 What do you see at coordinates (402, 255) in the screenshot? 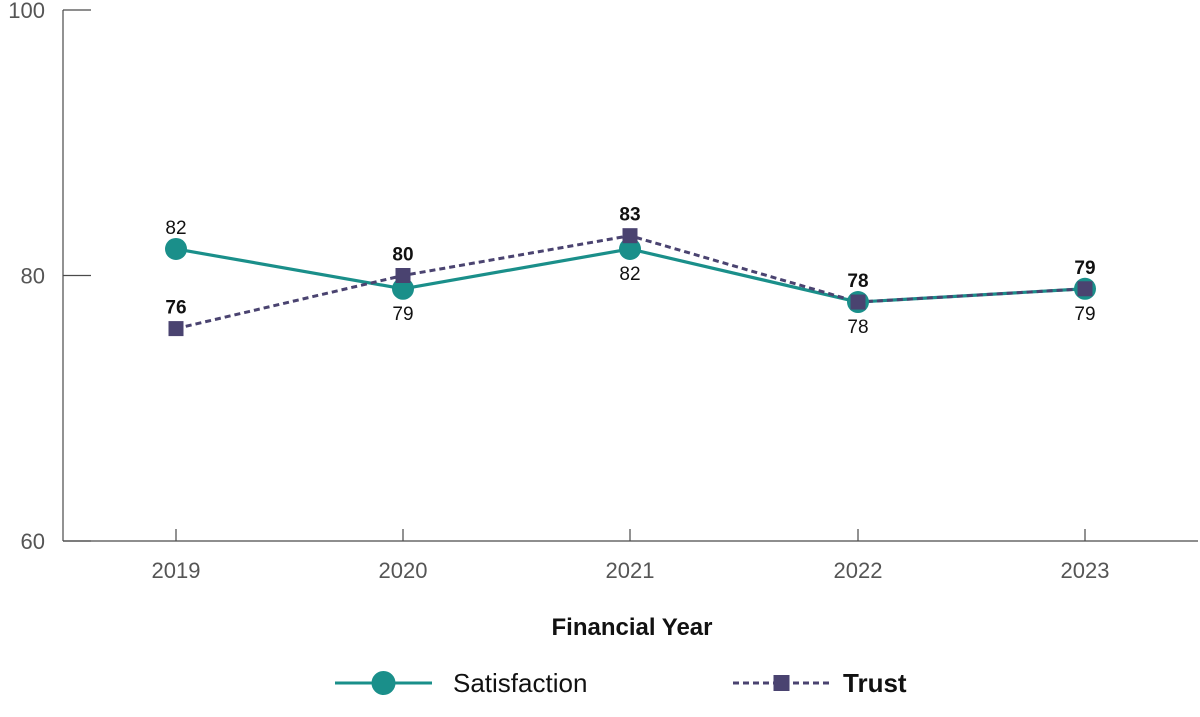
I see `data-label-trust-2020: 80` at bounding box center [402, 255].